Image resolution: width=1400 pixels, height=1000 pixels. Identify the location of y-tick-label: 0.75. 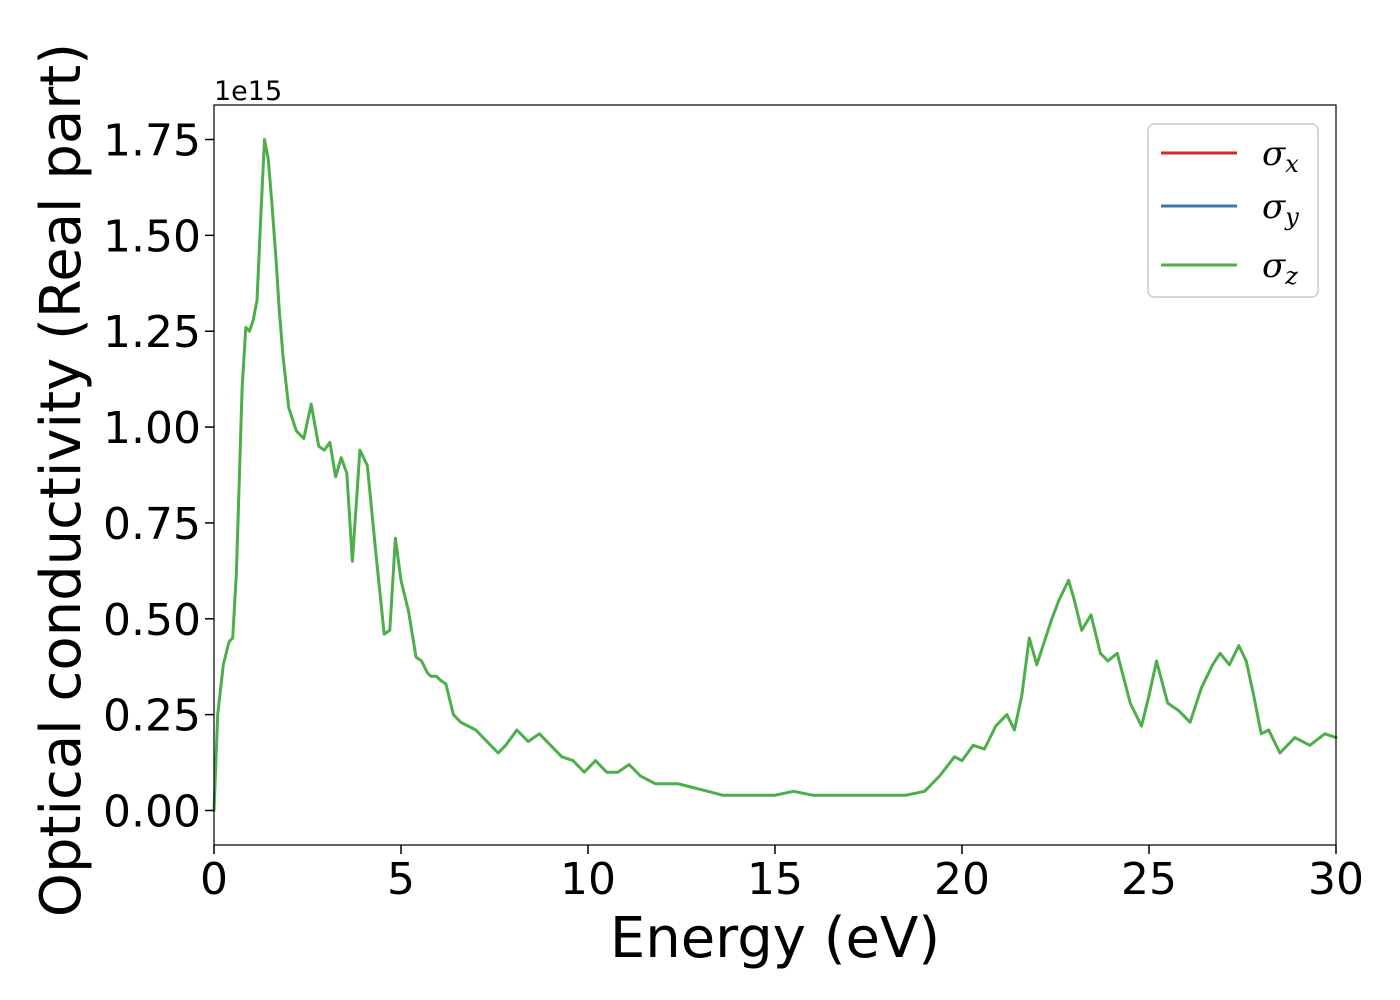
(152, 524).